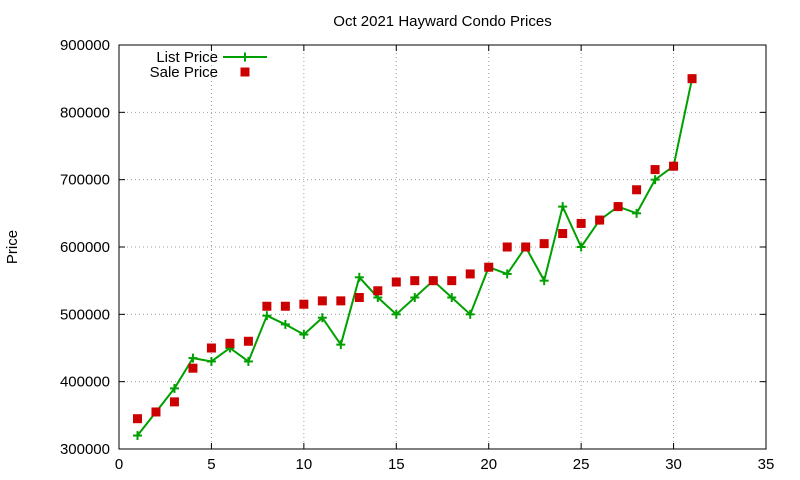  I want to click on x-tick-label: 10, so click(304, 464).